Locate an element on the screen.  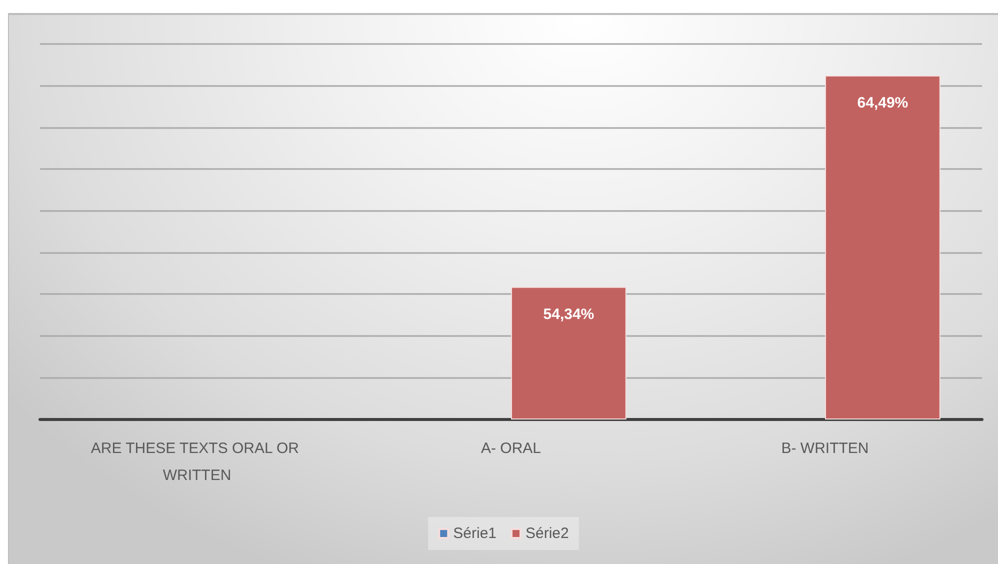
data-label: 54,34% is located at coordinates (568, 314).